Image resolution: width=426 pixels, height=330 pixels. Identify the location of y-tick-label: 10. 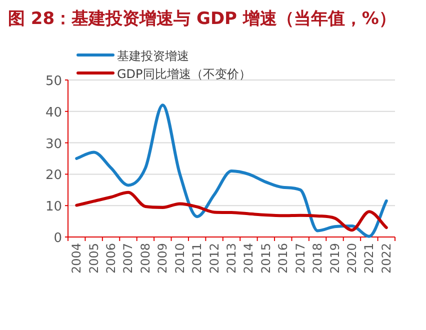
(53, 207).